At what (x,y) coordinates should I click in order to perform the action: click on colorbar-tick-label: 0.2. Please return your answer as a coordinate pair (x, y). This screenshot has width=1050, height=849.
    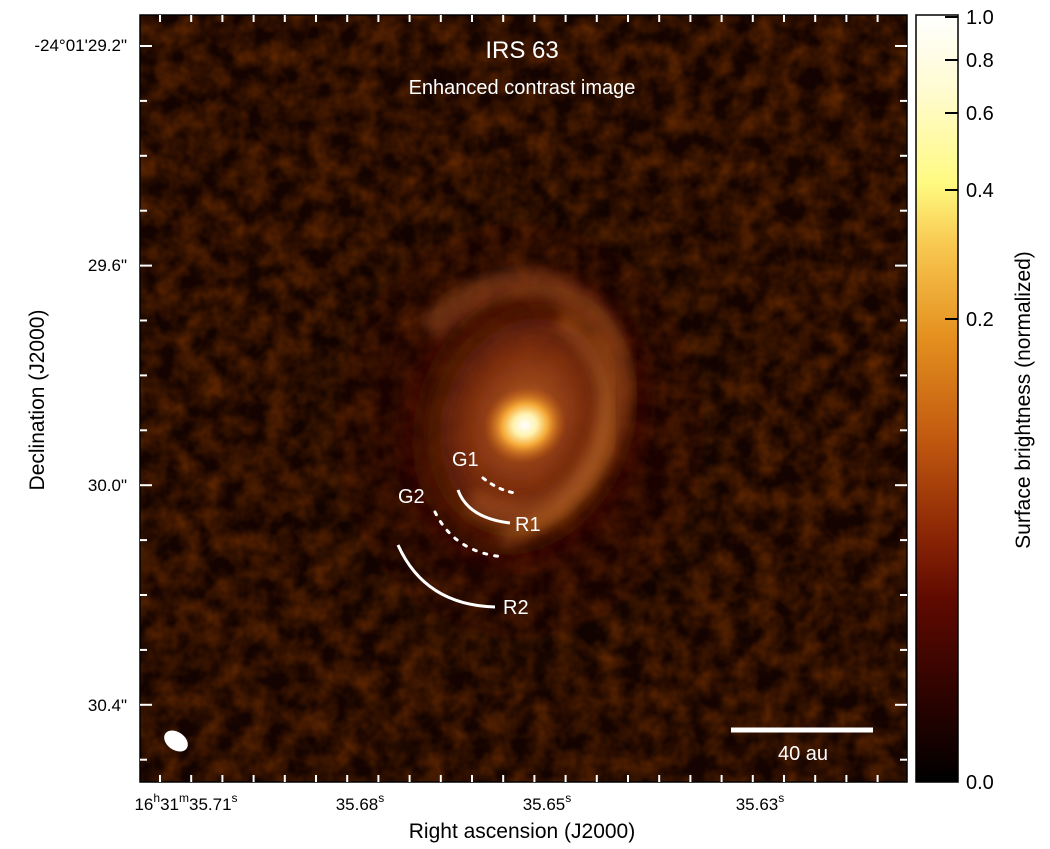
    Looking at the image, I should click on (980, 320).